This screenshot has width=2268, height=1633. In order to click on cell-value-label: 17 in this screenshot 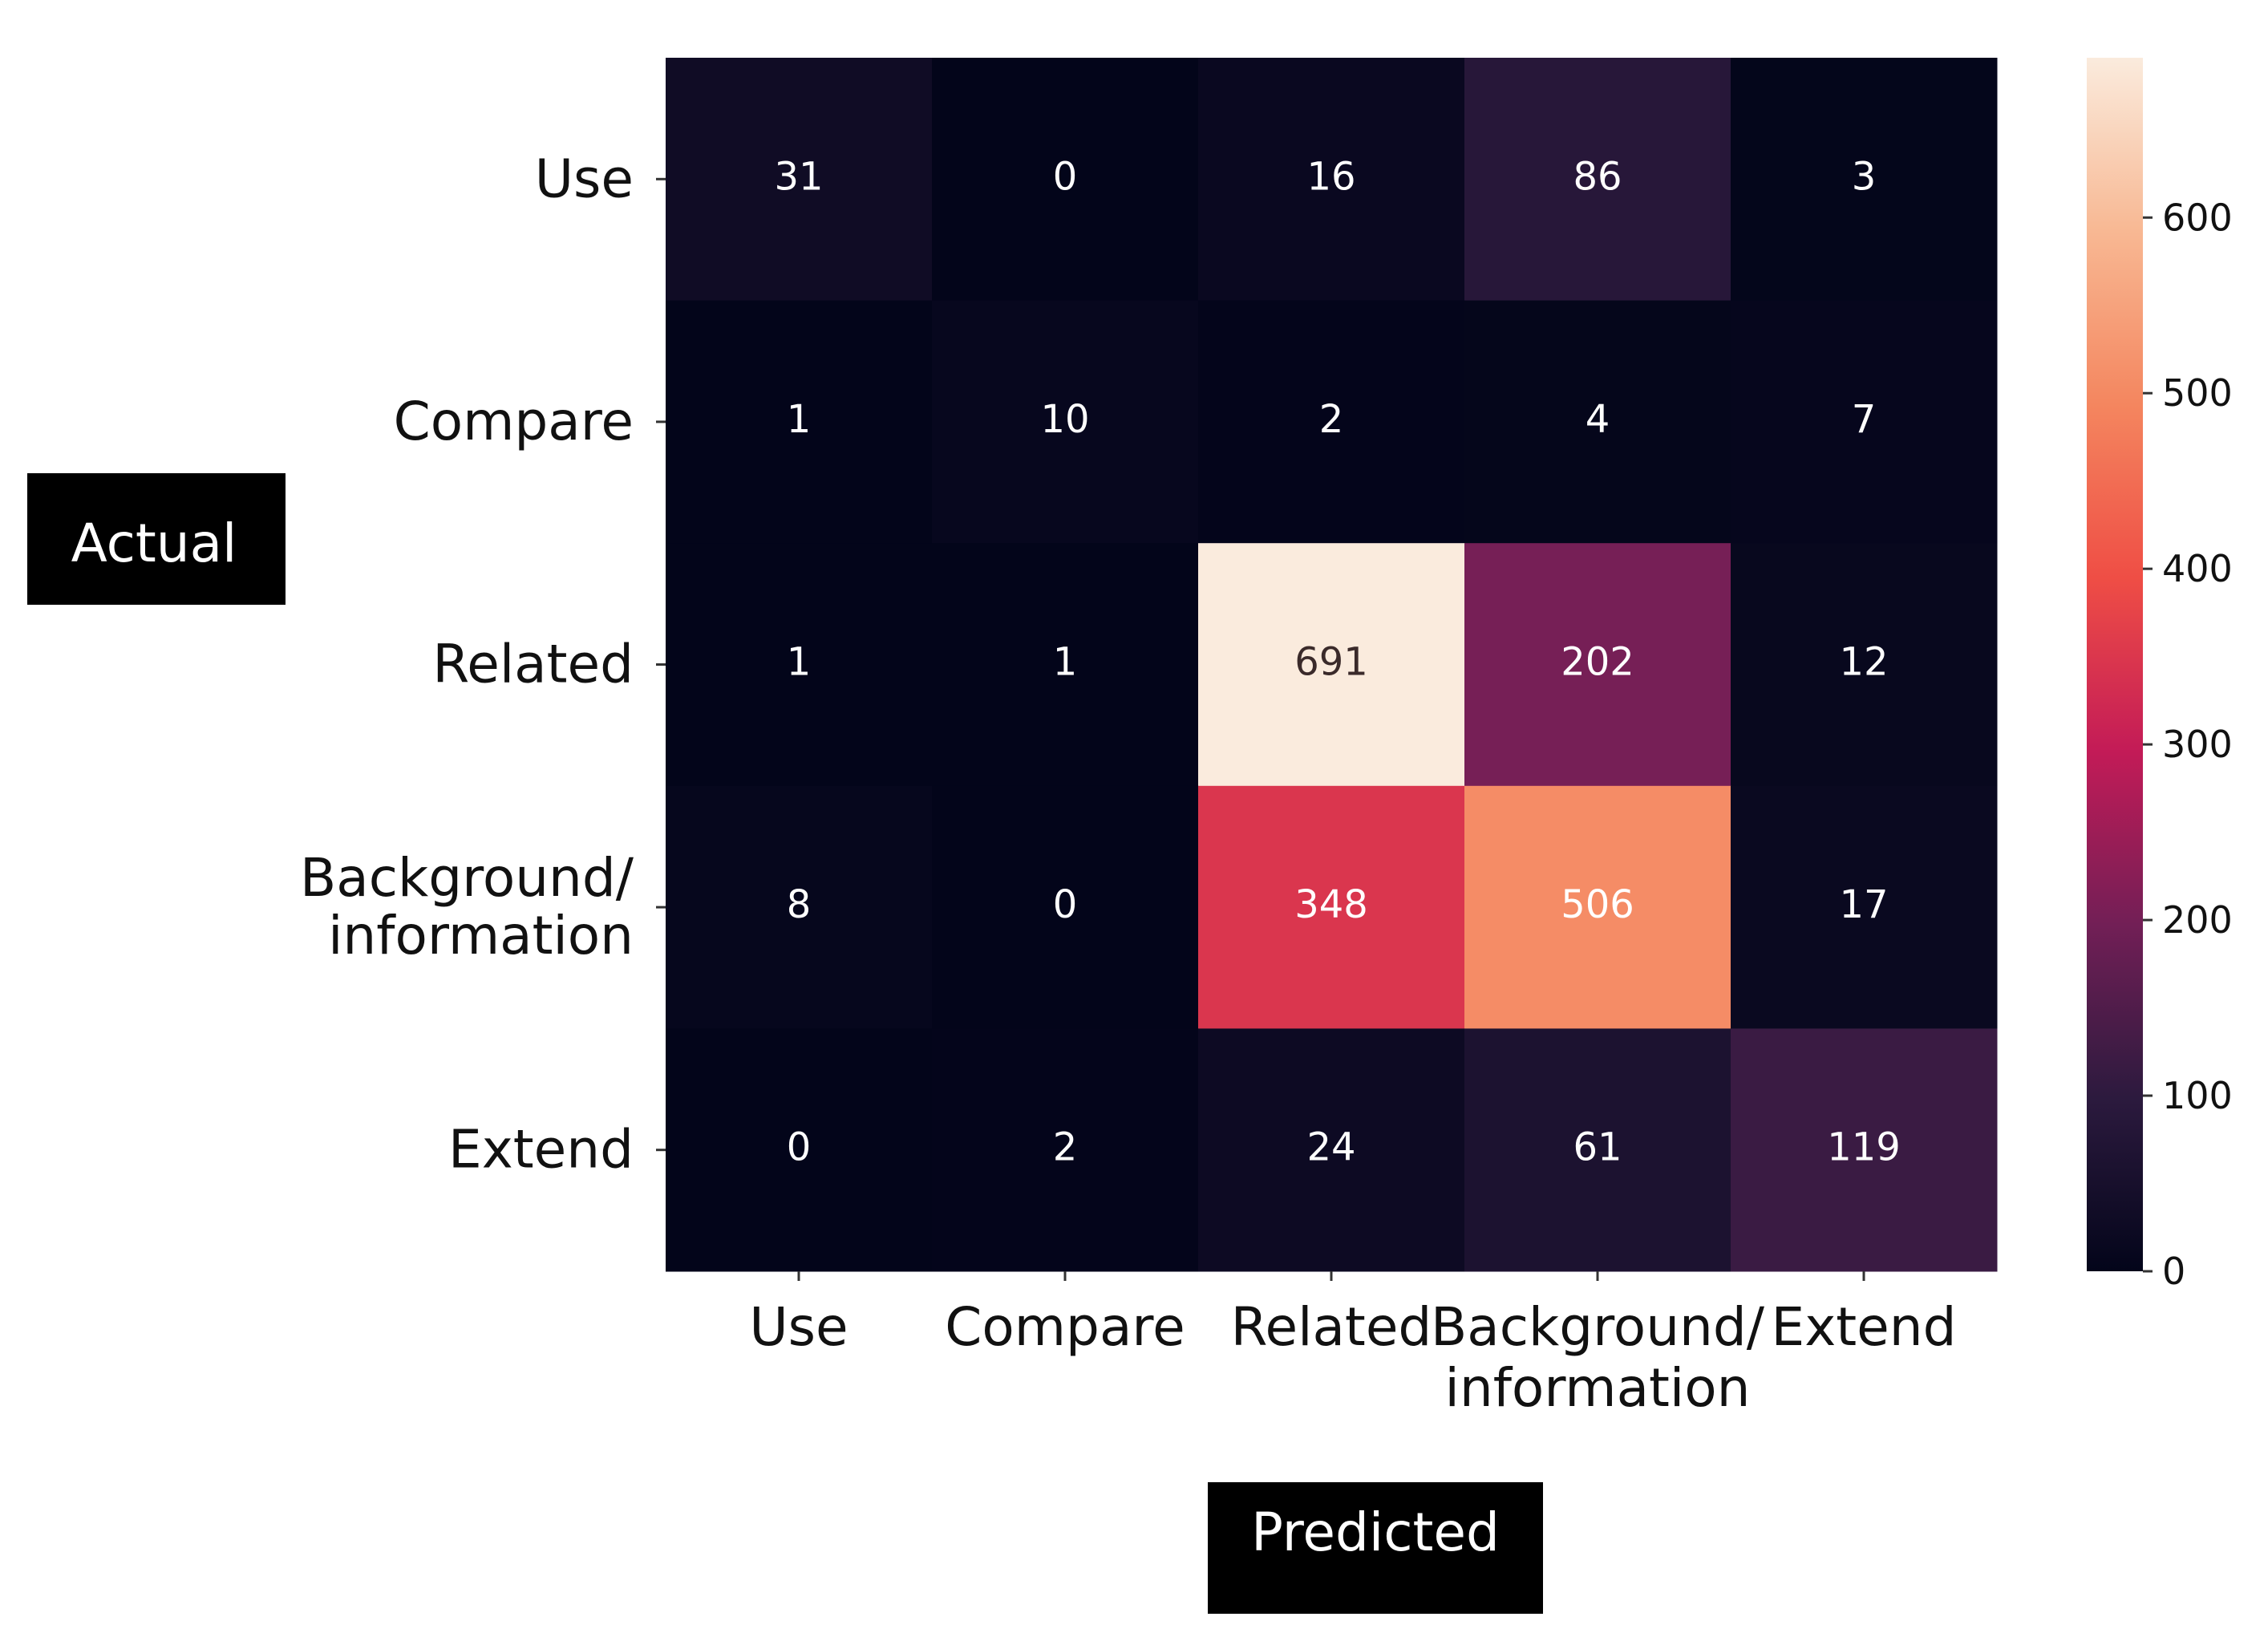, I will do `click(1863, 904)`.